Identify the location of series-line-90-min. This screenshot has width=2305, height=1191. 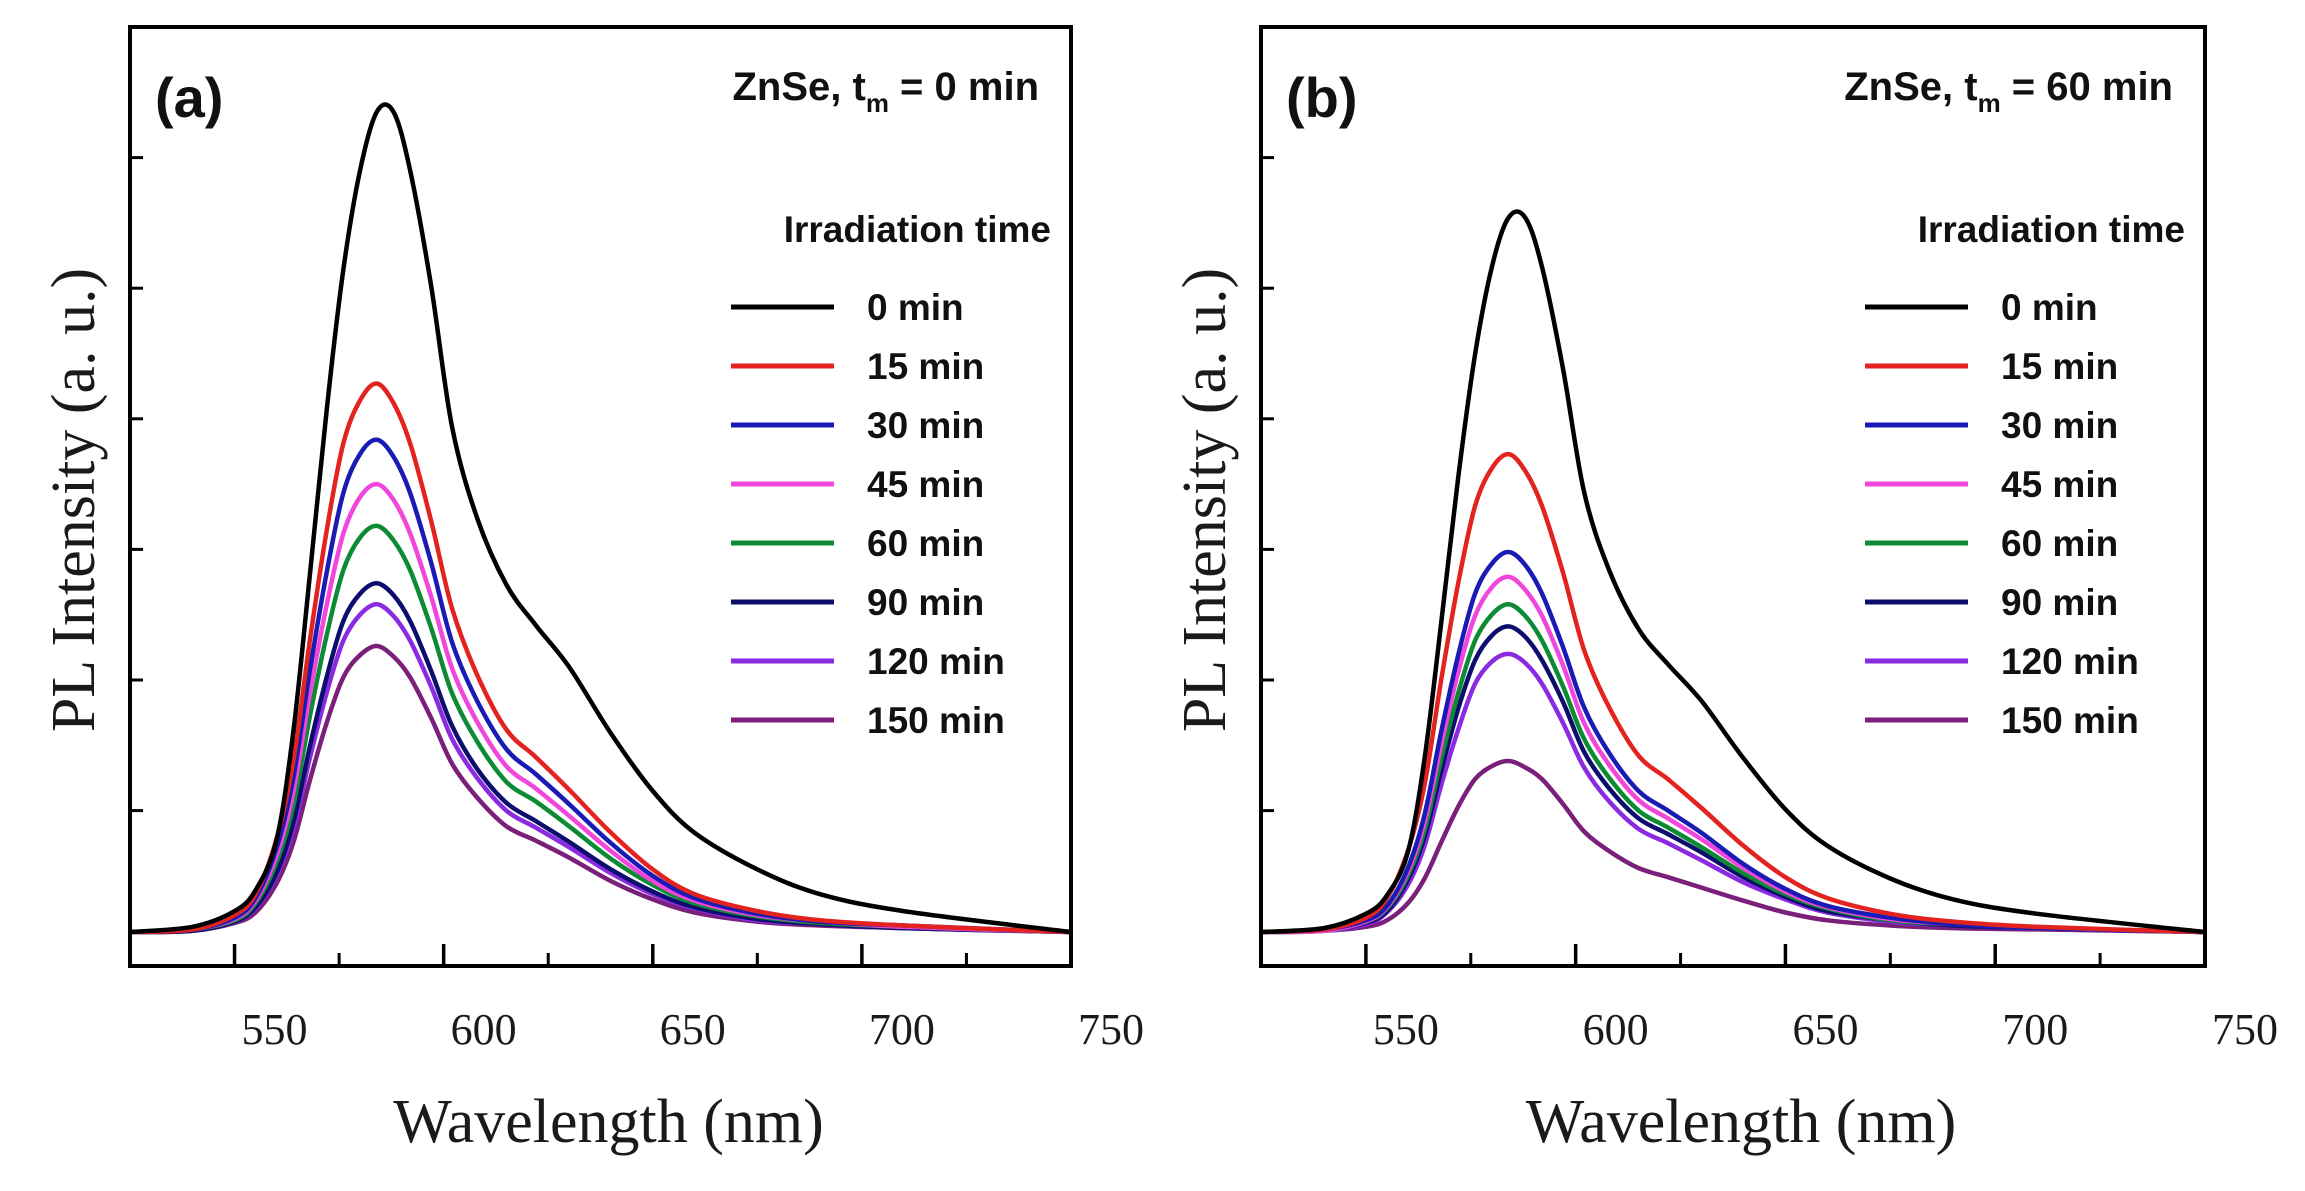
(600, 758).